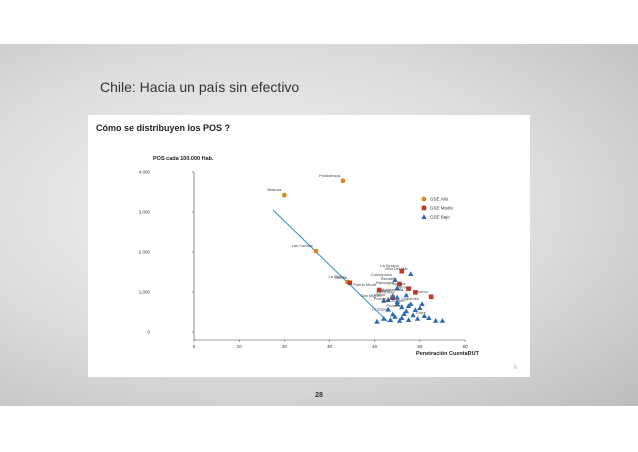 The image size is (638, 452). What do you see at coordinates (375, 346) in the screenshot?
I see `x-tick-label: 40` at bounding box center [375, 346].